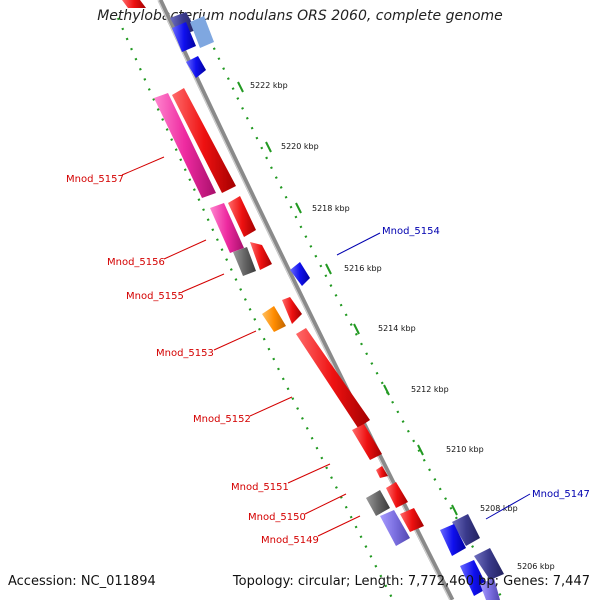 Image resolution: width=600 pixels, height=600 pixels. I want to click on tick-label-5218: 5218 kbp, so click(331, 208).